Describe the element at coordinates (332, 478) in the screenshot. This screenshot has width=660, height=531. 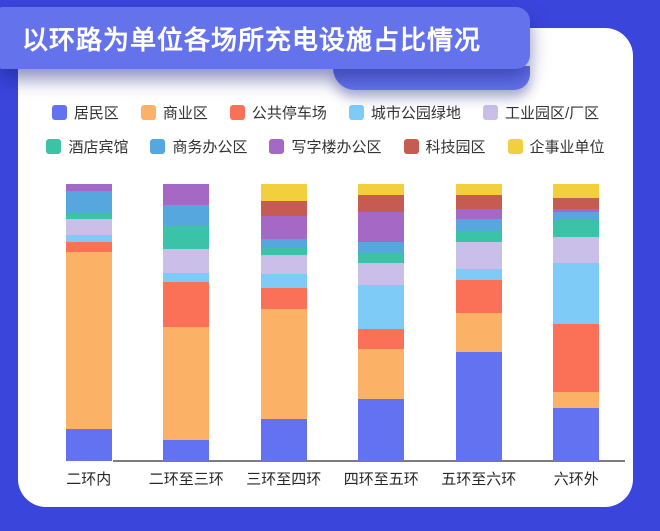
I see `x-axis-labels: 二环内 二环至三环 三环至四环 四环至五环 五环至六环 六环外` at that location.